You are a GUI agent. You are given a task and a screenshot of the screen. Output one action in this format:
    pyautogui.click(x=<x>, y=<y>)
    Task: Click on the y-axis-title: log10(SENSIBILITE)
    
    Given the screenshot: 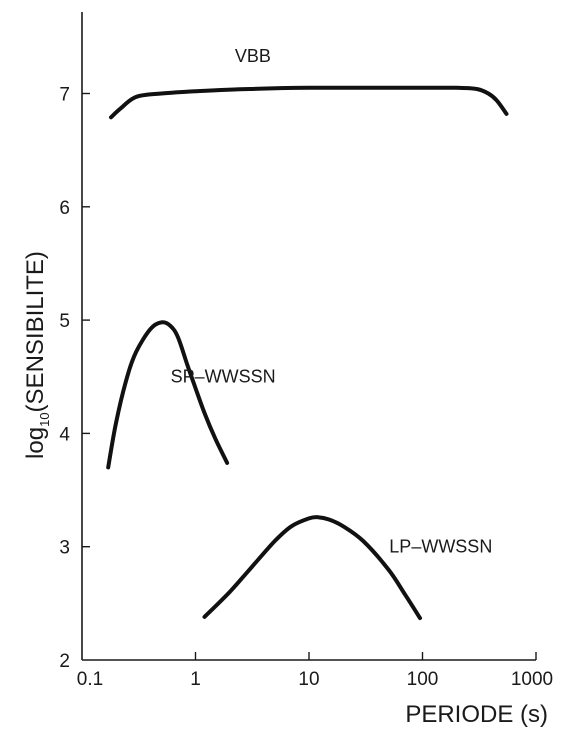 What is the action you would take?
    pyautogui.click(x=37, y=355)
    